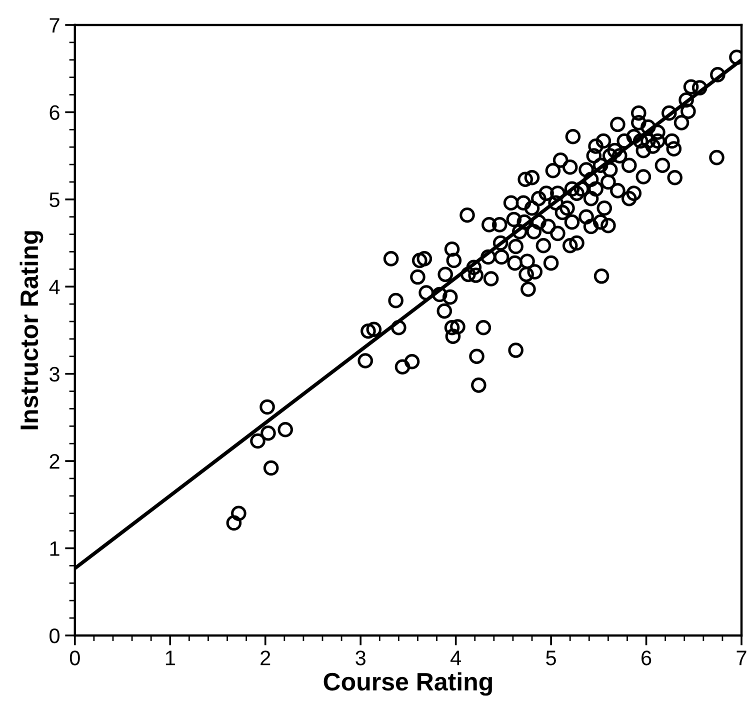 The image size is (749, 714). Describe the element at coordinates (54, 287) in the screenshot. I see `y-tick-label: 4` at that location.